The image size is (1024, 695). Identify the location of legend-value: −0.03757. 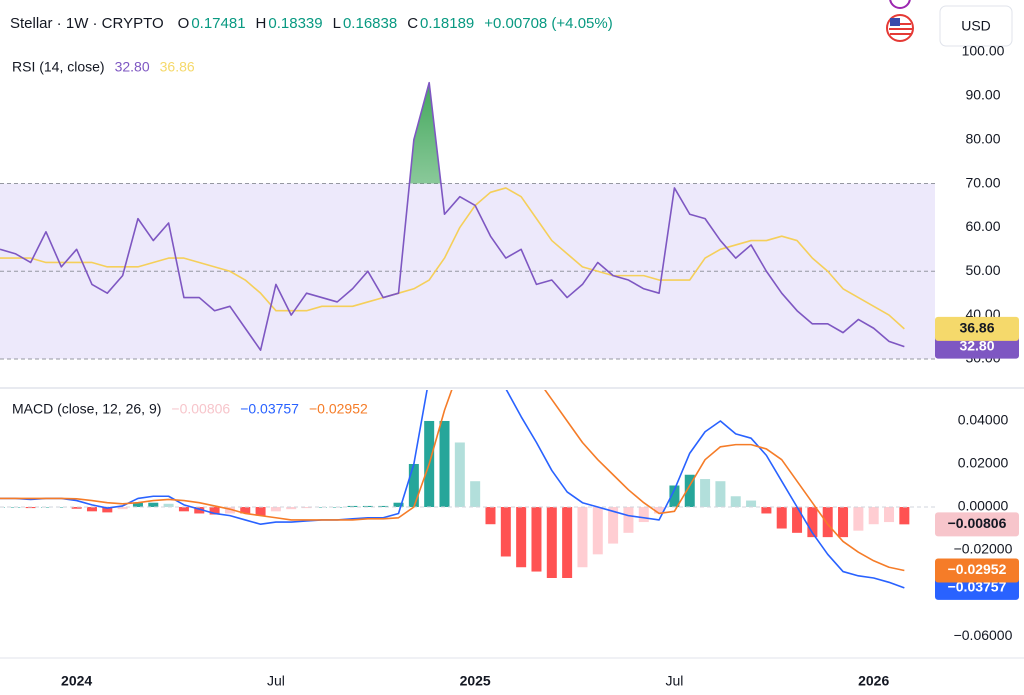
(269, 409).